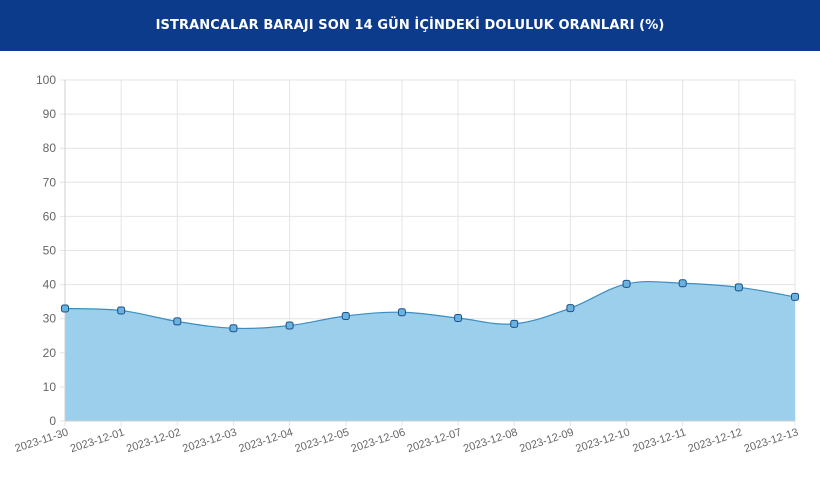 This screenshot has height=486, width=820. I want to click on x-tick-label: 2023-12-04, so click(265, 440).